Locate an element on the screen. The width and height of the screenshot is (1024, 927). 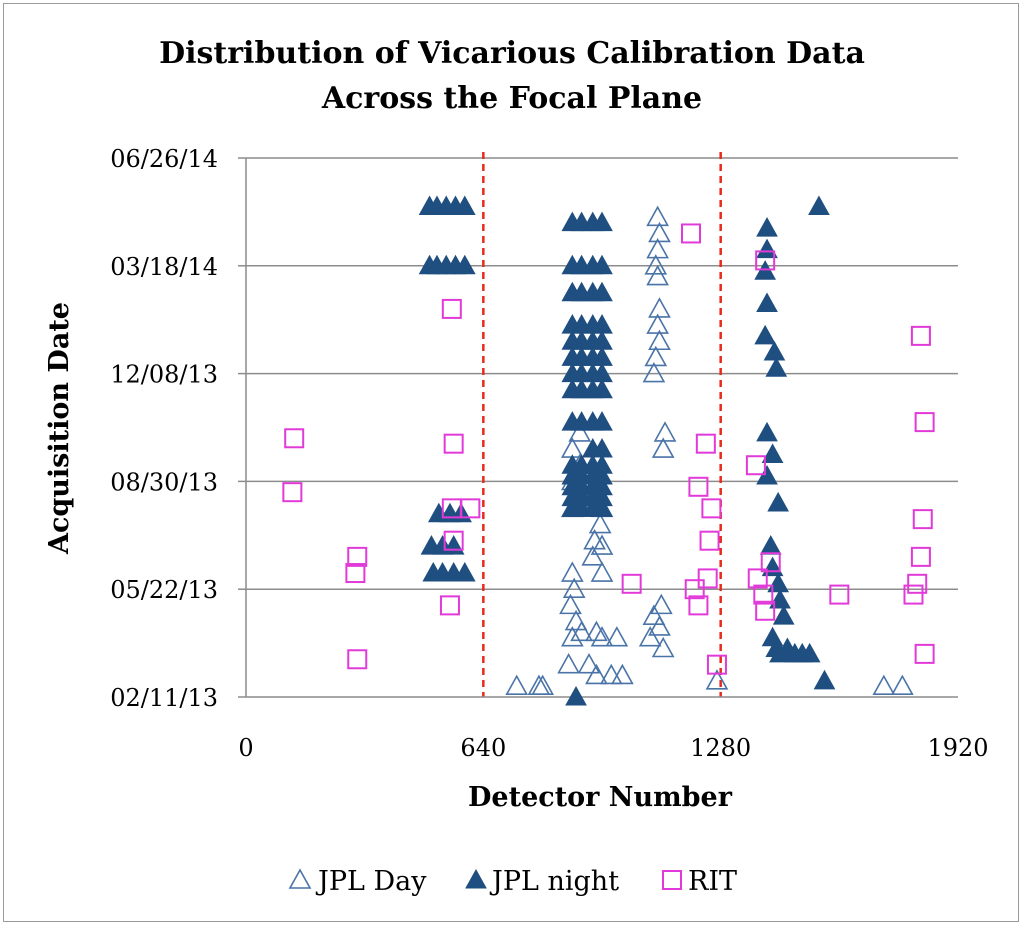
legend-label-jpl-night: JPL night is located at coordinates (554, 881).